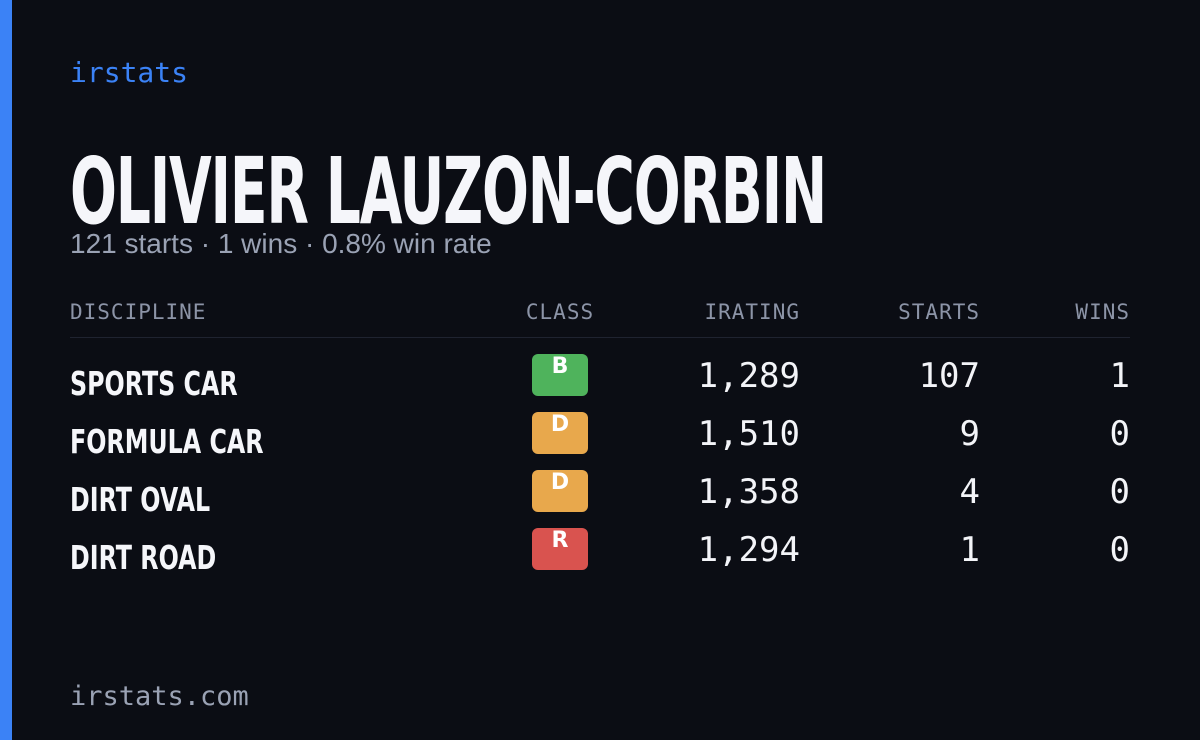 This screenshot has height=740, width=1200. What do you see at coordinates (748, 492) in the screenshot?
I see `irating-value: 1,358` at bounding box center [748, 492].